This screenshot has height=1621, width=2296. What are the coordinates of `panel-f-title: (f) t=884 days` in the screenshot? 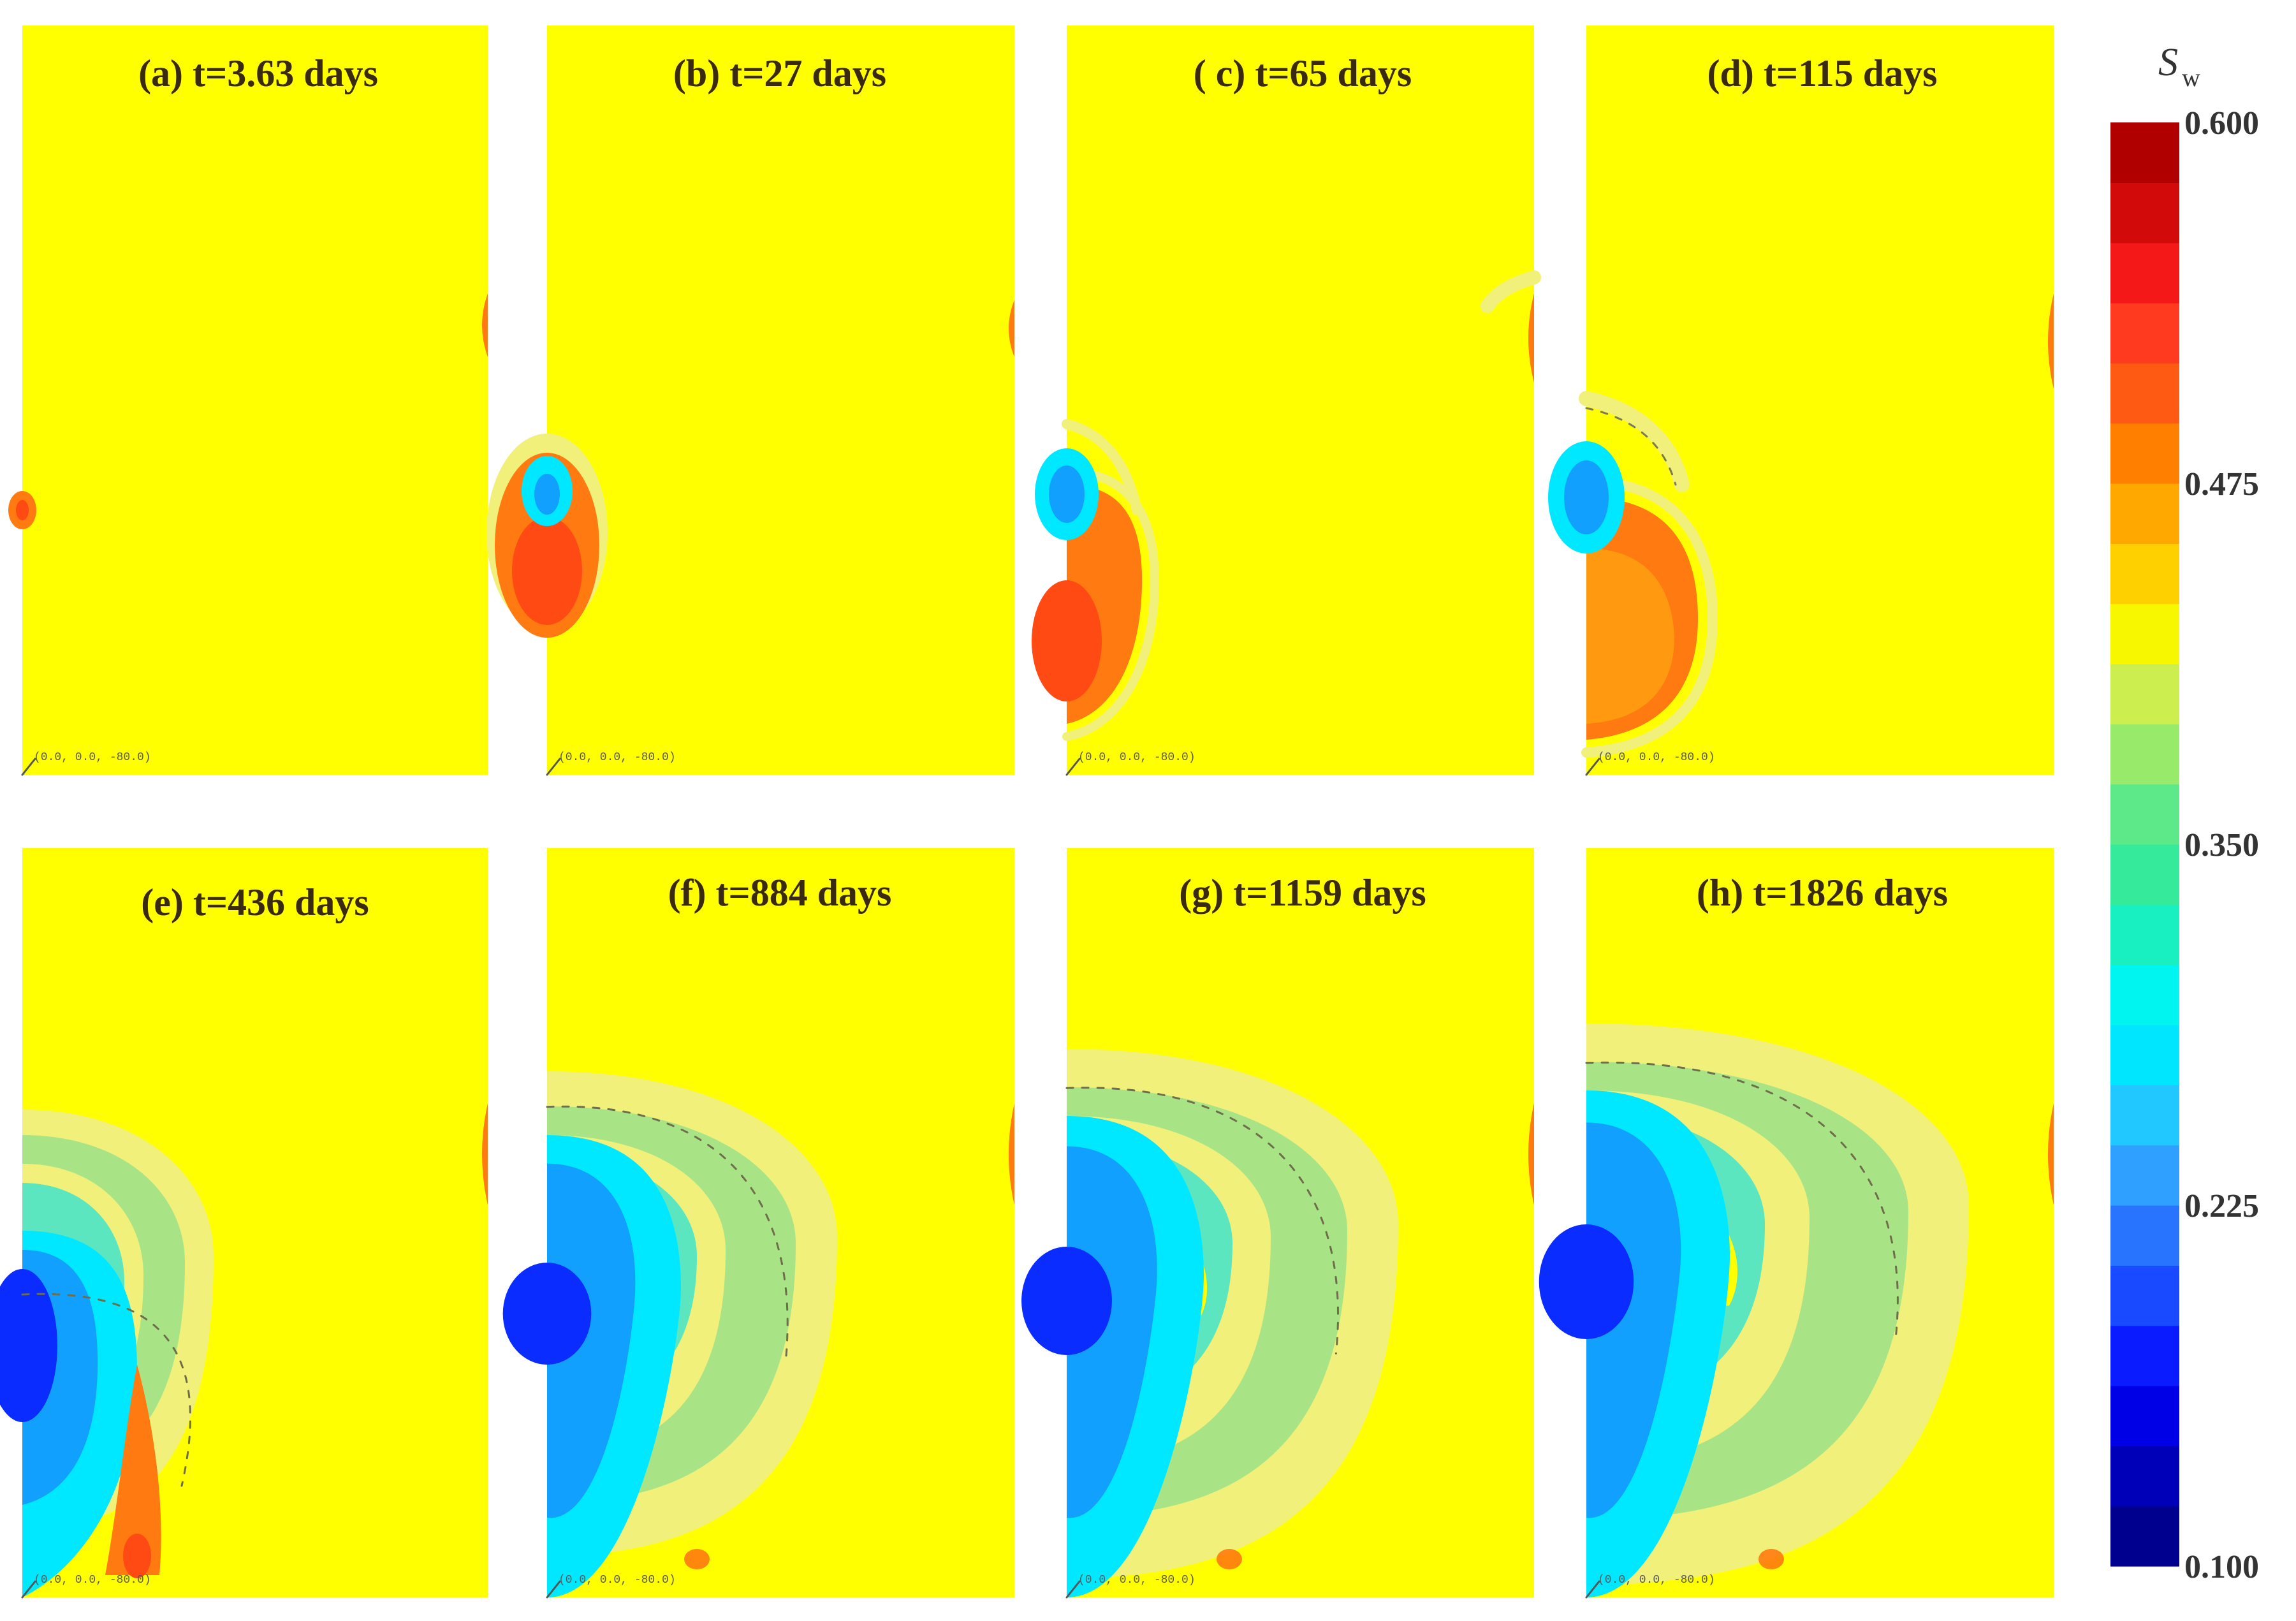 It's located at (780, 893).